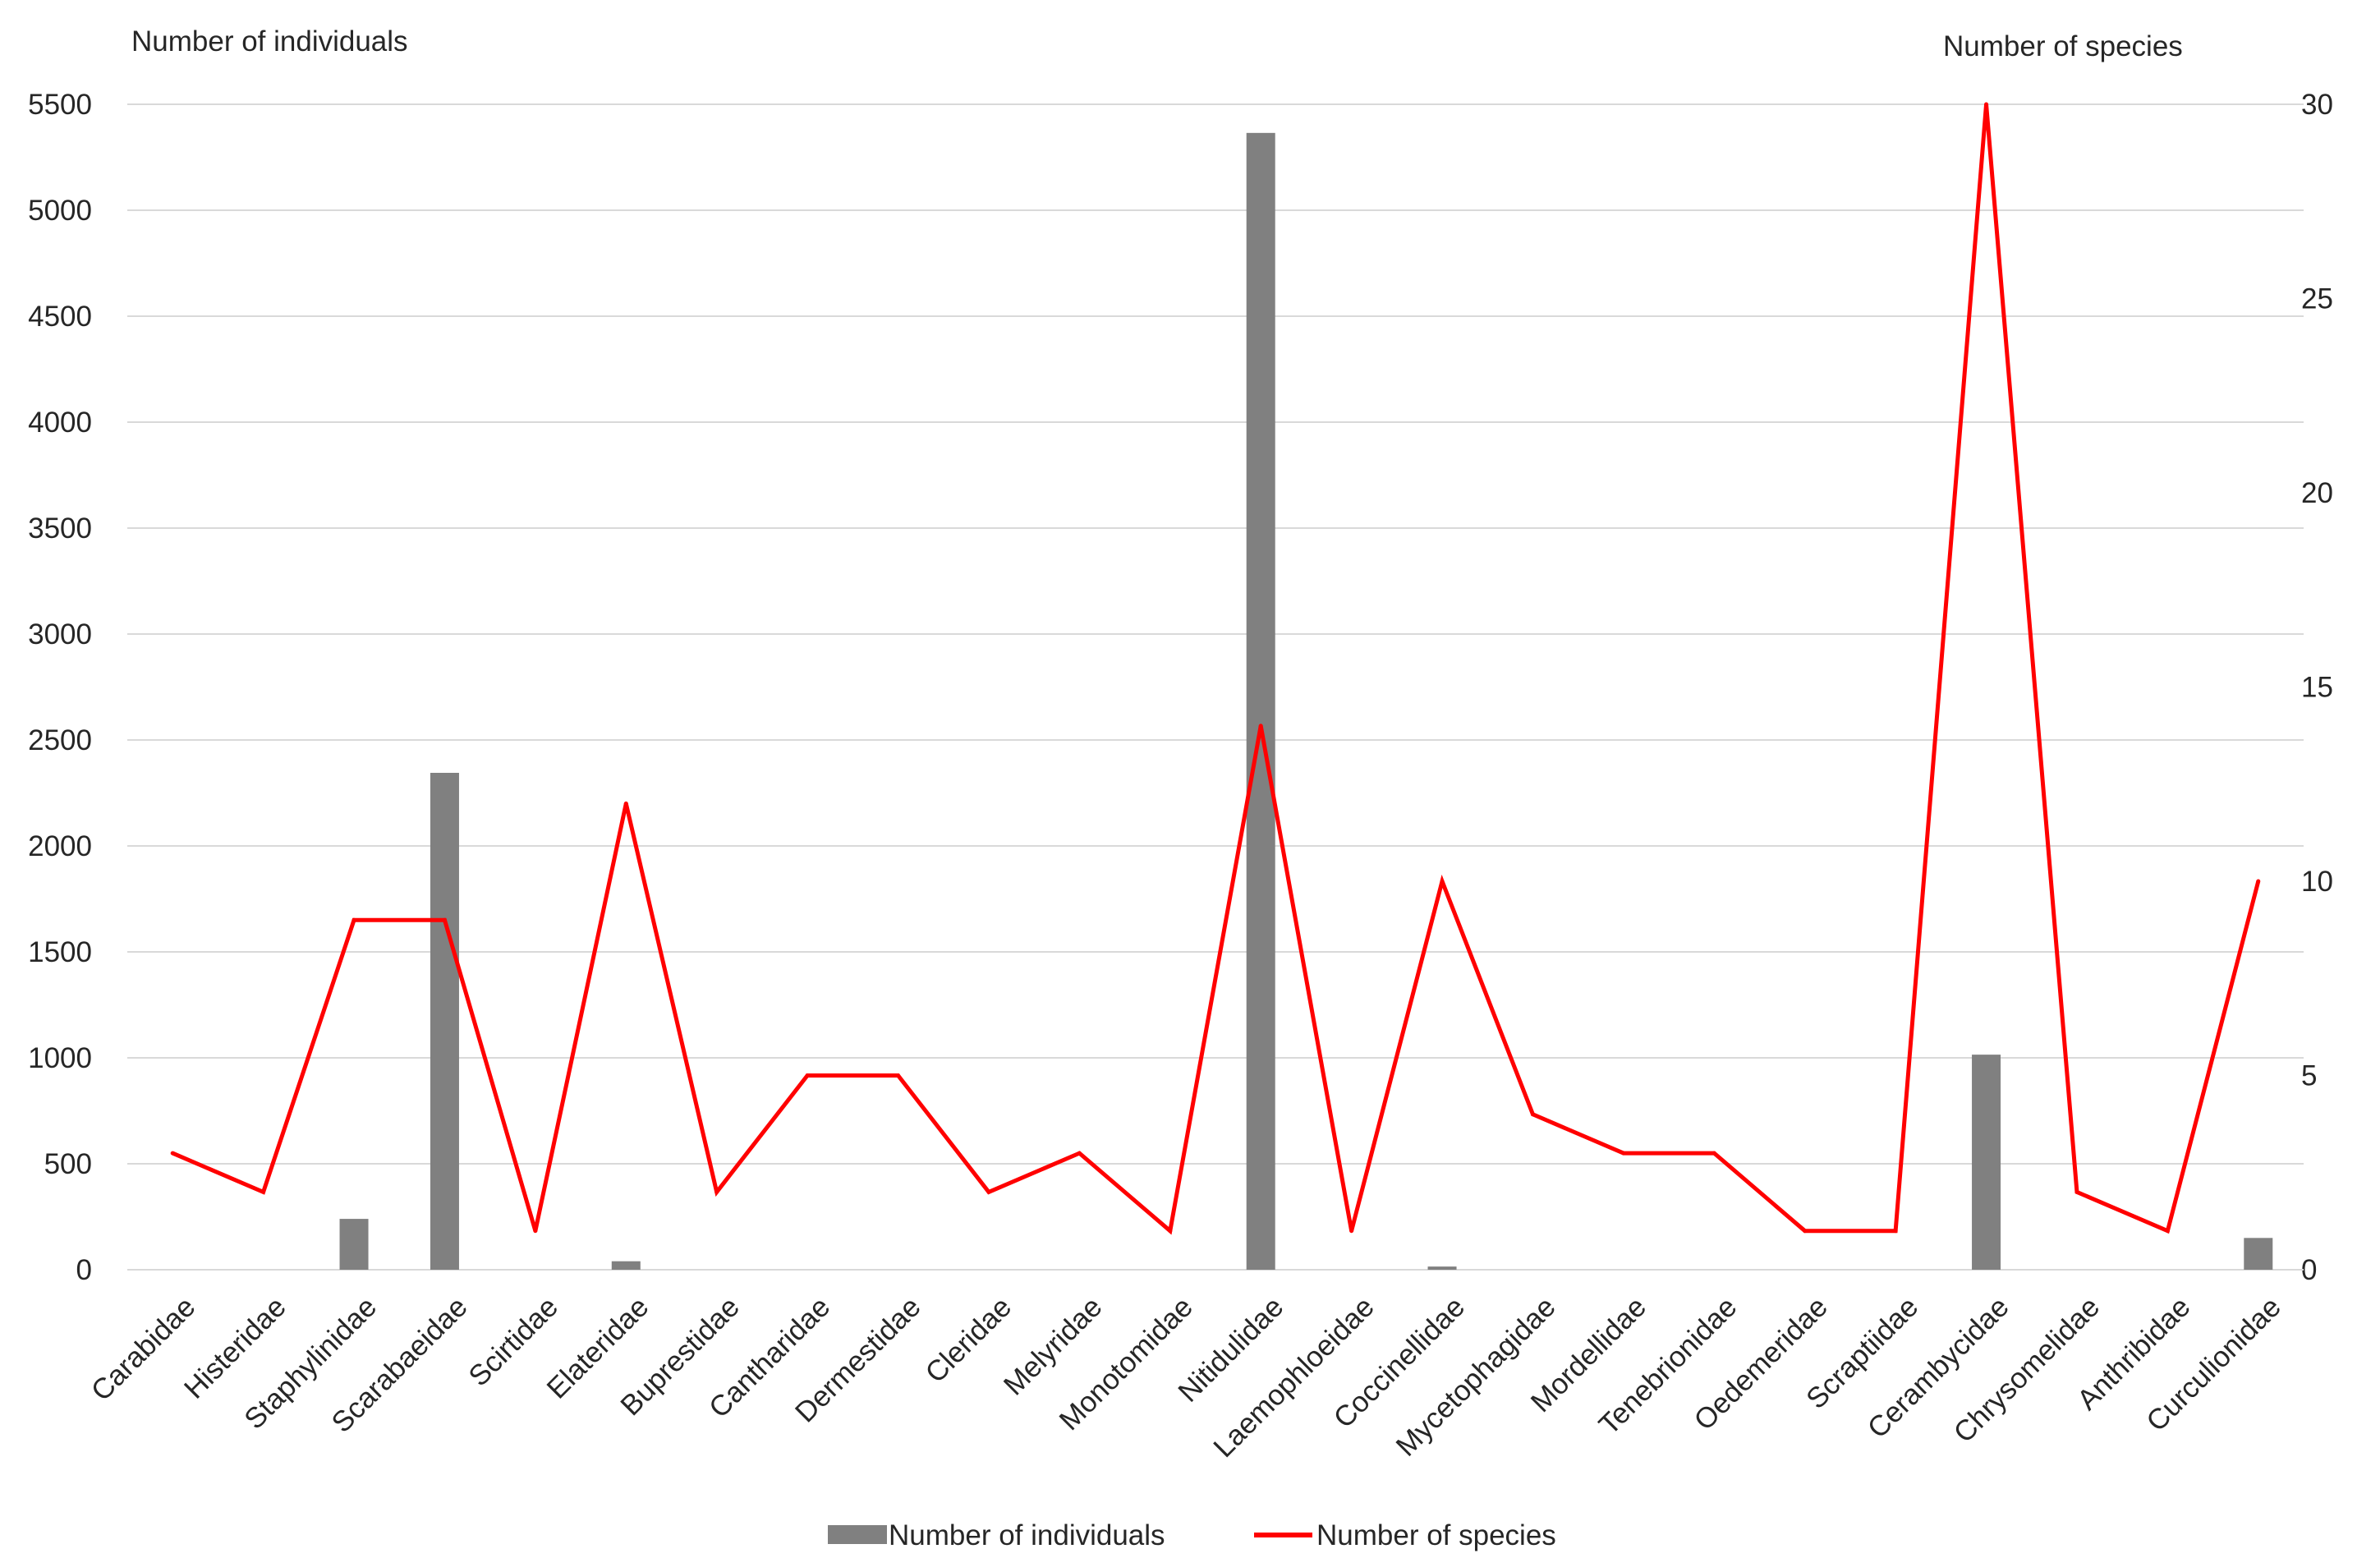 The height and width of the screenshot is (1558, 2380). What do you see at coordinates (60, 317) in the screenshot?
I see `left-tick-label: 4500` at bounding box center [60, 317].